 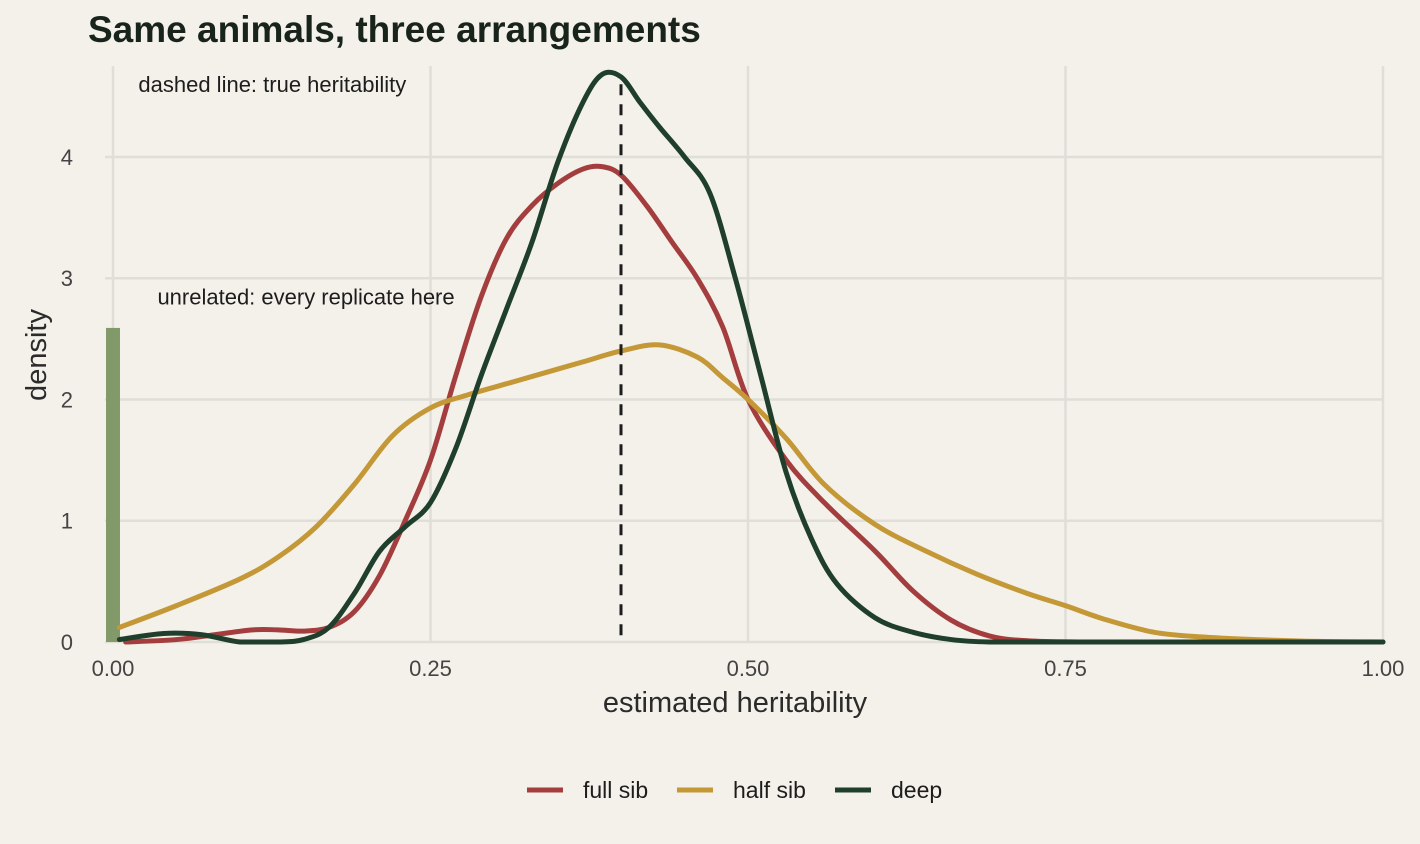 I want to click on legend-label-full-sib: full sib, so click(x=615, y=790).